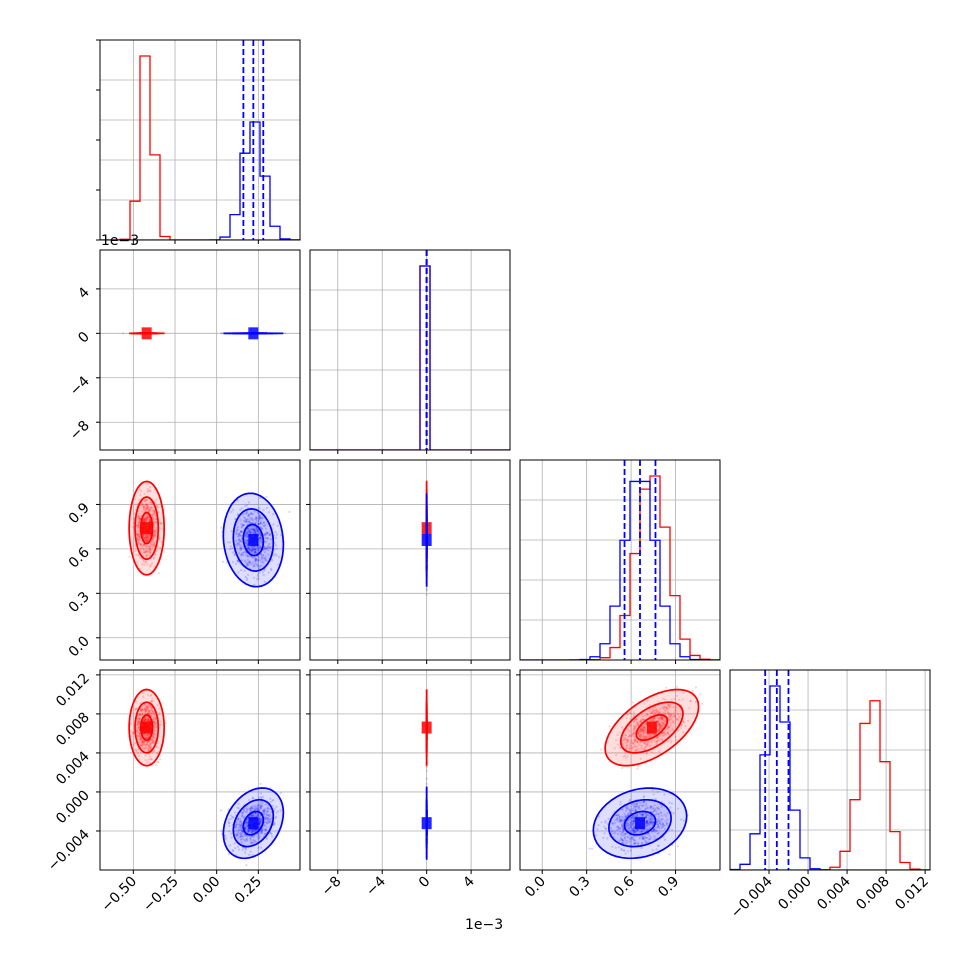  What do you see at coordinates (200, 350) in the screenshot?
I see `axes-frame` at bounding box center [200, 350].